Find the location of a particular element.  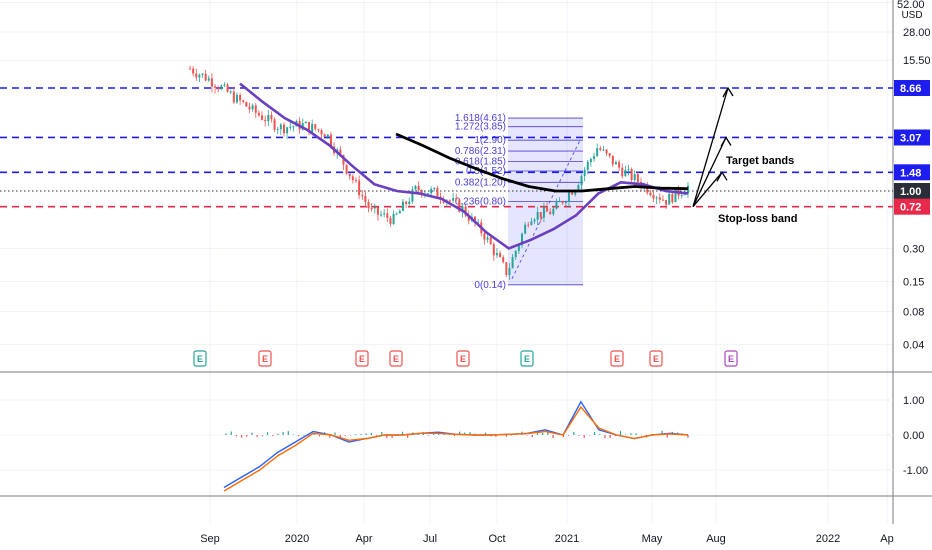

osc-tick-label: 0.00 is located at coordinates (913, 436).